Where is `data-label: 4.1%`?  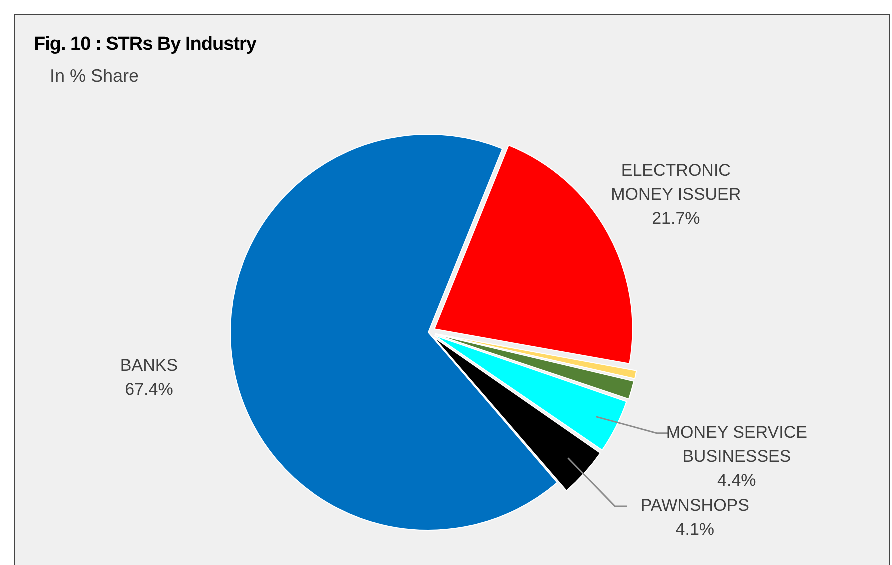 data-label: 4.1% is located at coordinates (695, 530).